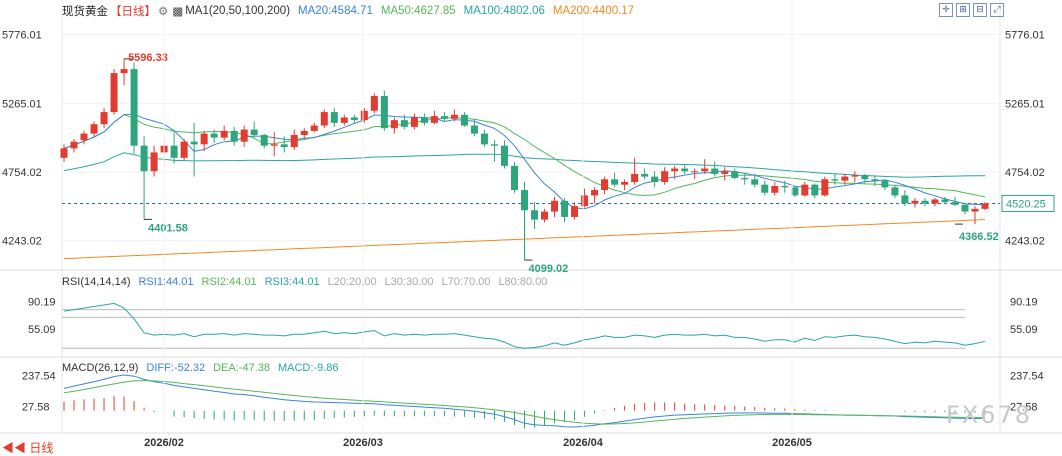 The image size is (1062, 456). Describe the element at coordinates (409, 282) in the screenshot. I see `rsi-l30: L30:30.00` at that location.